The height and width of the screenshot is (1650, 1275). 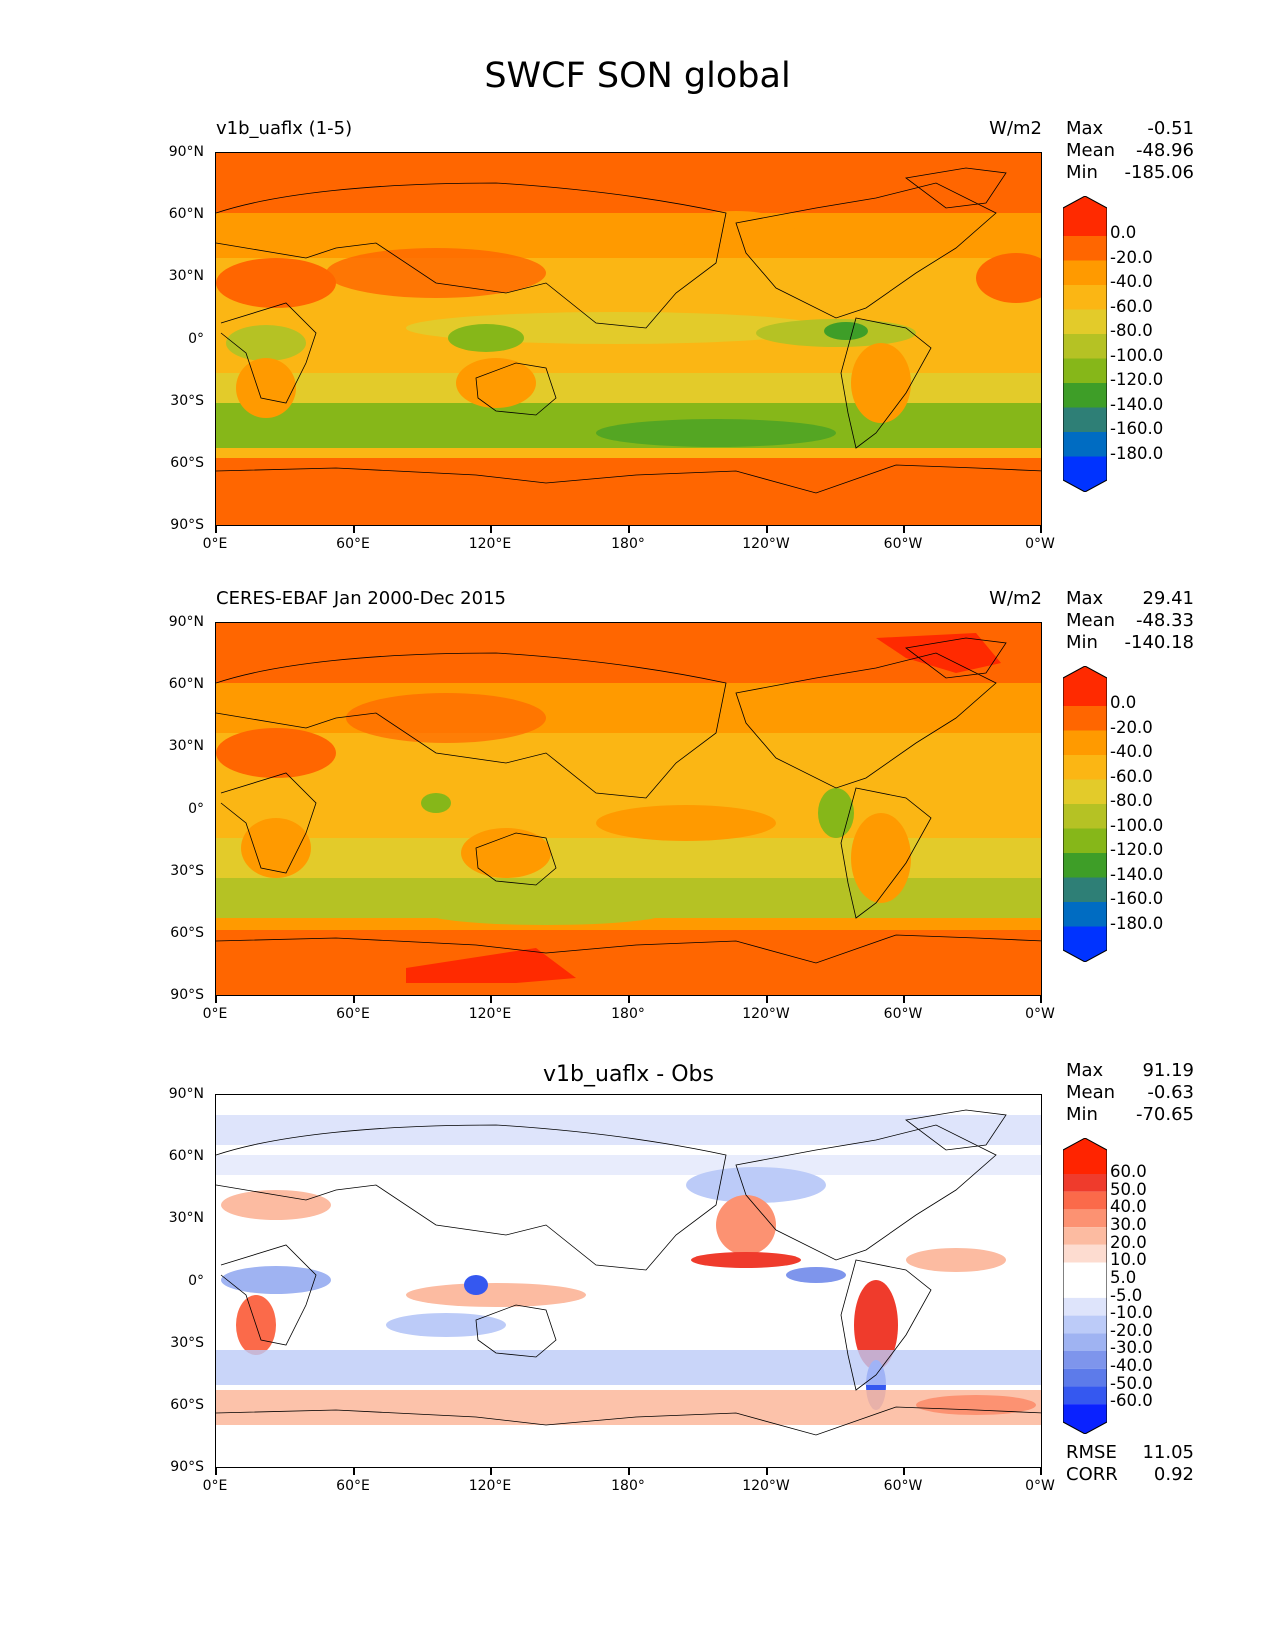 What do you see at coordinates (284, 128) in the screenshot?
I see `panel-title: v1b_uaflx (1-5)` at bounding box center [284, 128].